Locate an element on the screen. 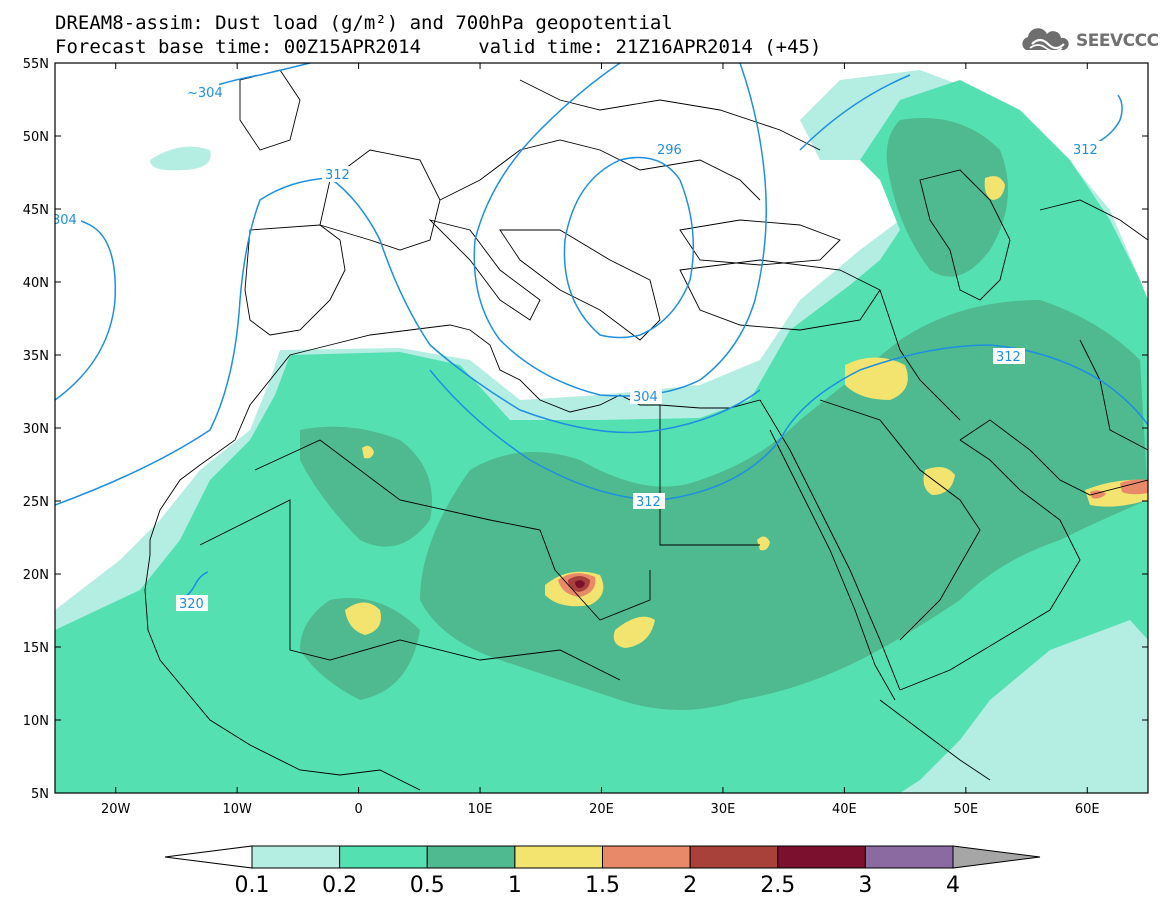 The height and width of the screenshot is (907, 1165). iberia is located at coordinates (295, 280).